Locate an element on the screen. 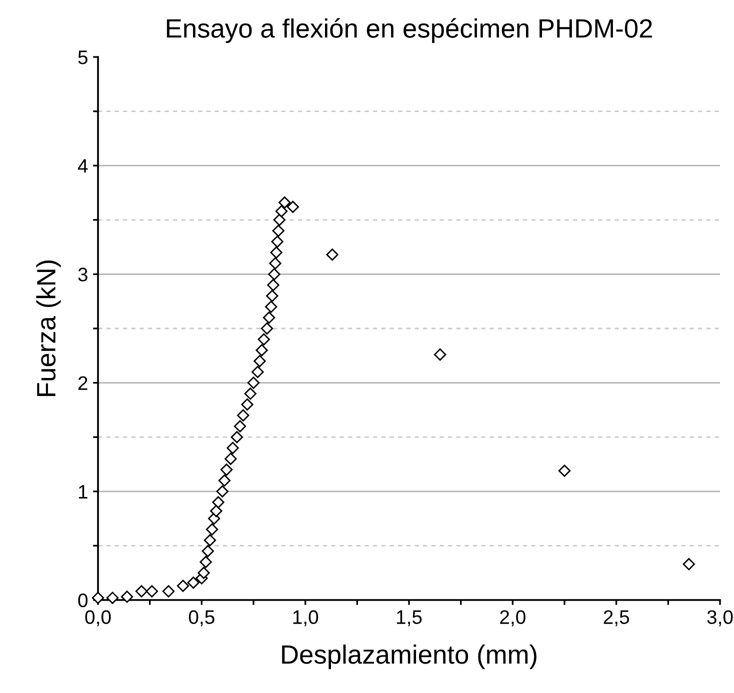 Image resolution: width=734 pixels, height=693 pixels. y-tick-label: 5 is located at coordinates (83, 57).